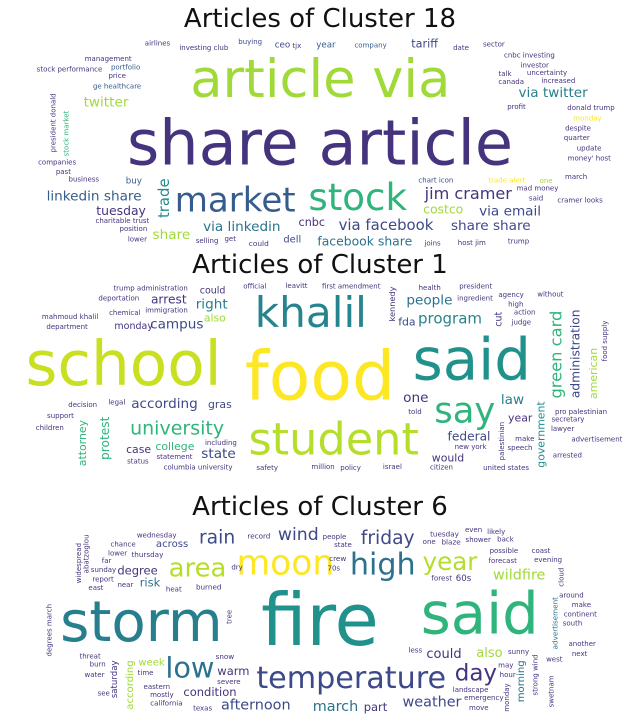  Describe the element at coordinates (282, 45) in the screenshot. I see `cloud-word: ceo` at that location.